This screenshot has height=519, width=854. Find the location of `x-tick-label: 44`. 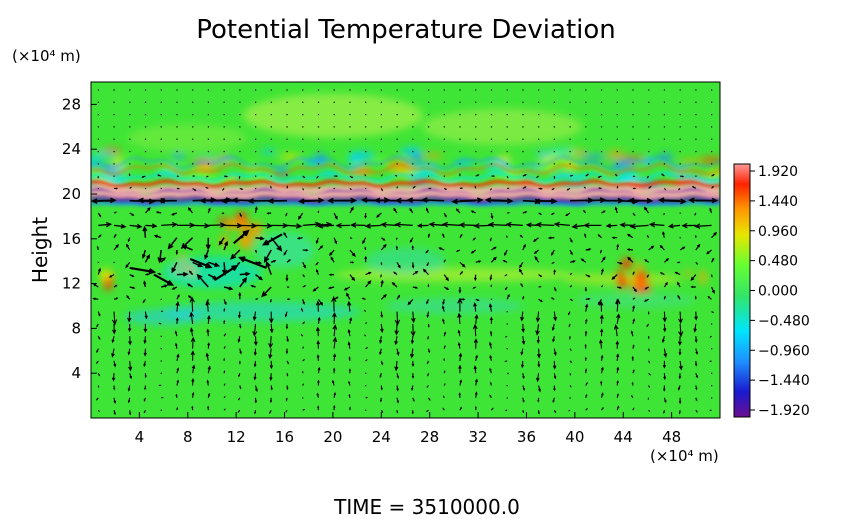

x-tick-label: 44 is located at coordinates (623, 437).